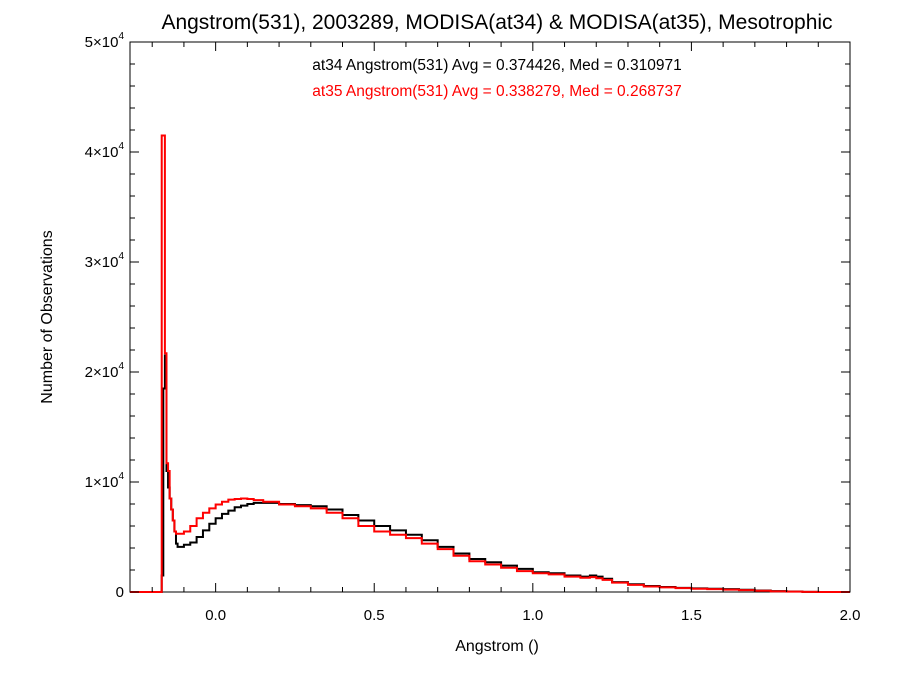 This screenshot has height=675, width=900. I want to click on y-tick-label: 3×10⁴, so click(105, 261).